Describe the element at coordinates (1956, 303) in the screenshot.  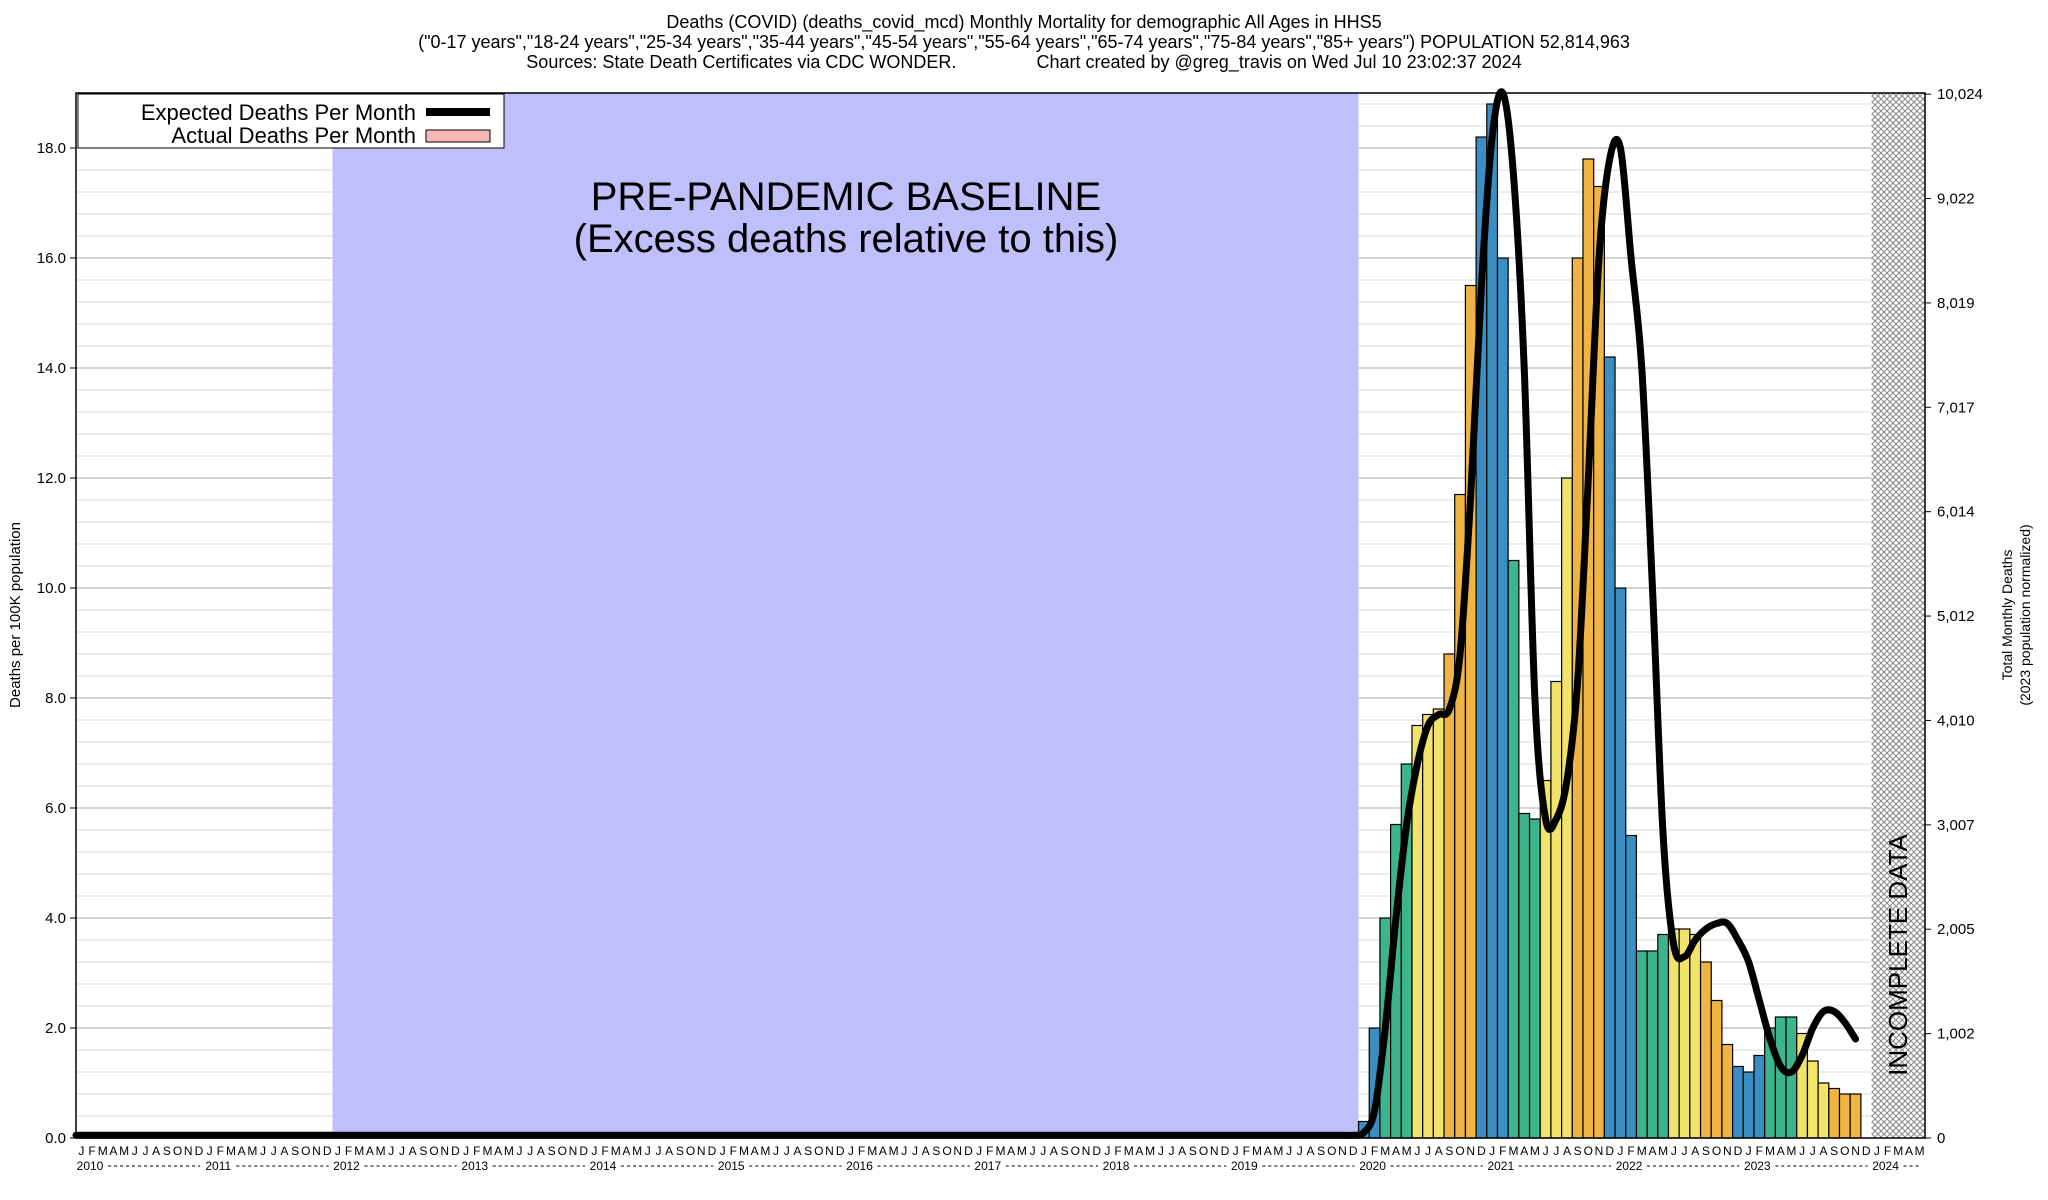
I see `right-tick-label: 8,019` at that location.